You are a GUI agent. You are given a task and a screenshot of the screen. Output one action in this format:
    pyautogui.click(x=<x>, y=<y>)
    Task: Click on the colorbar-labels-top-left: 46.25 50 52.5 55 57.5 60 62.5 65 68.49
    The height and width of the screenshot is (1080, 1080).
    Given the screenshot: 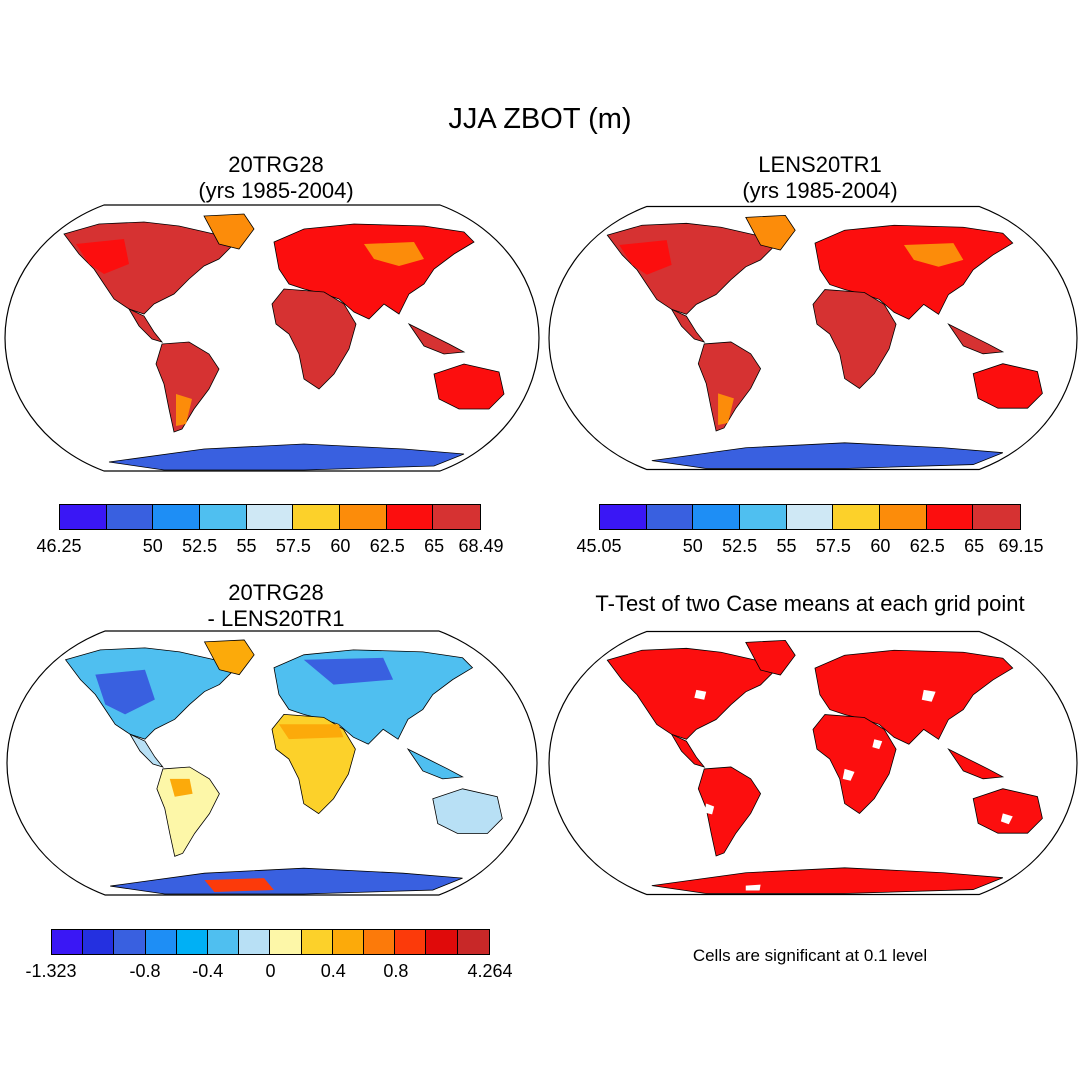 What is the action you would take?
    pyautogui.click(x=269, y=547)
    